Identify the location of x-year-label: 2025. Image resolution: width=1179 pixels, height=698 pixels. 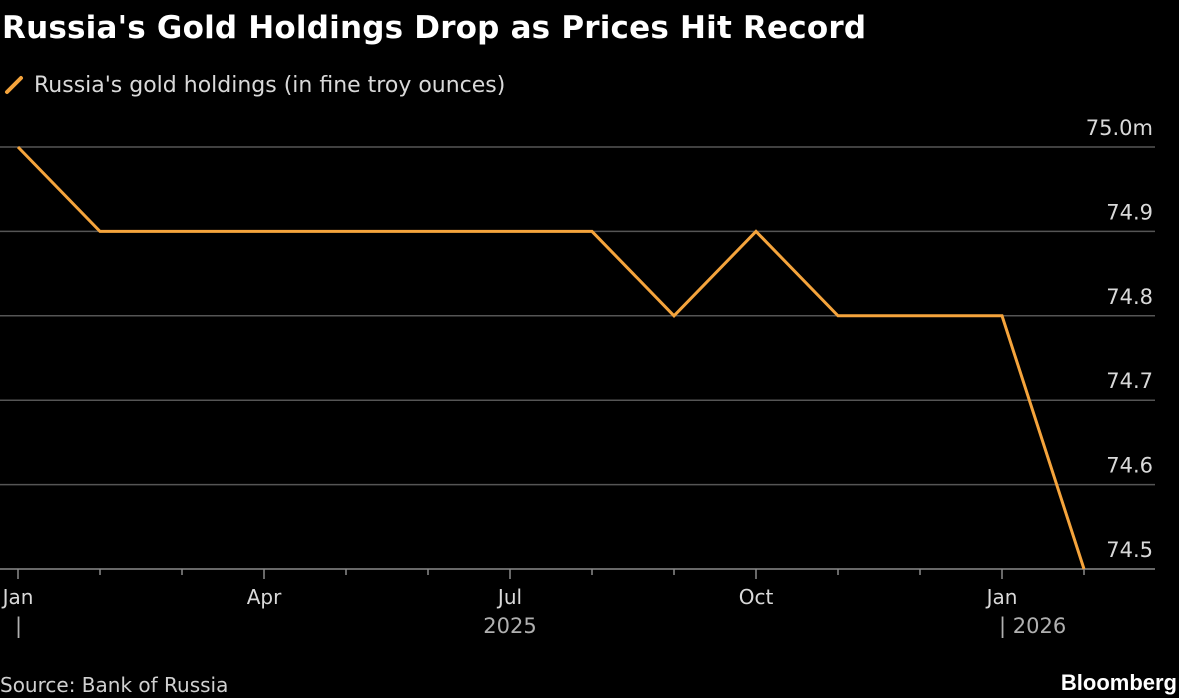
(509, 626).